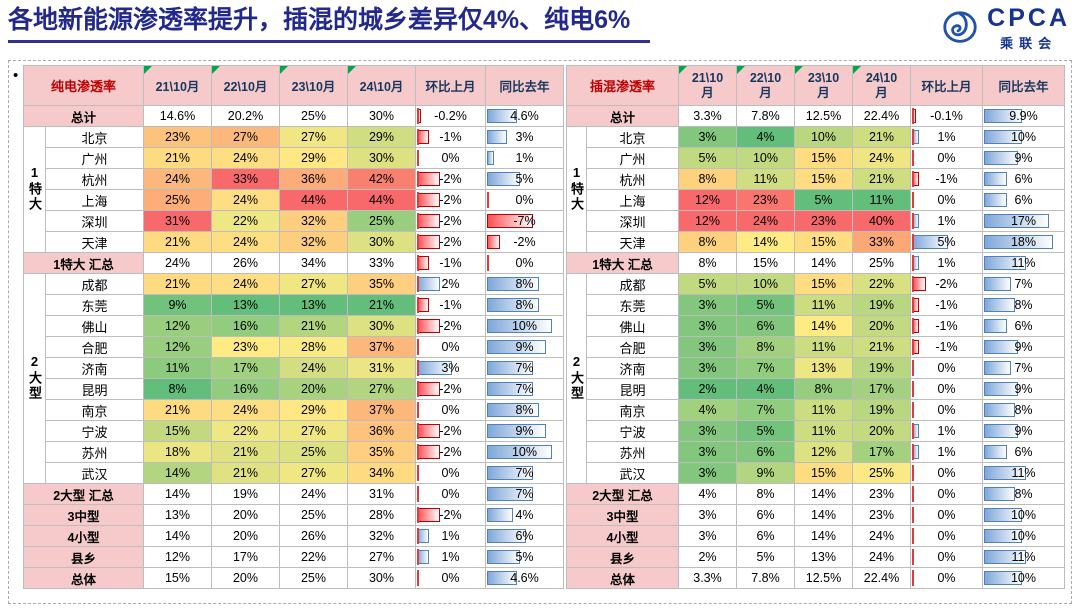 The image size is (1080, 609). Describe the element at coordinates (622, 536) in the screenshot. I see `row-label: 4小型` at that location.